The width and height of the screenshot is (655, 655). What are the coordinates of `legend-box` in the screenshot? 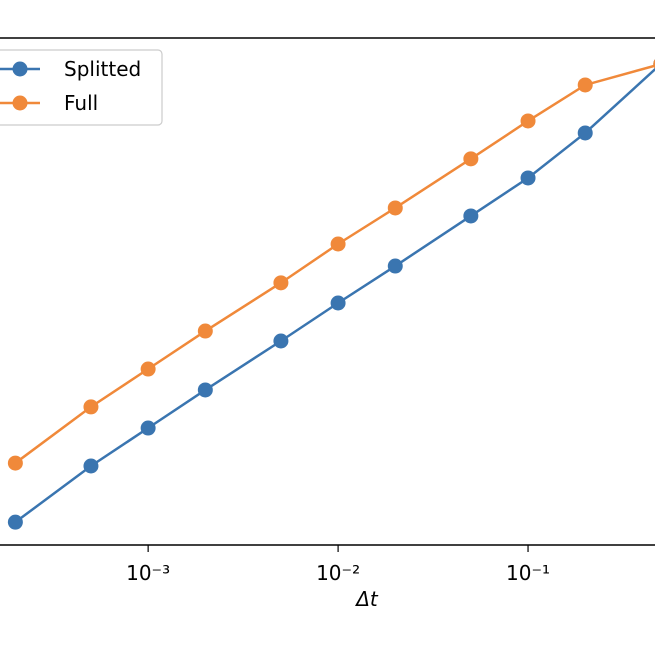 It's located at (81, 87).